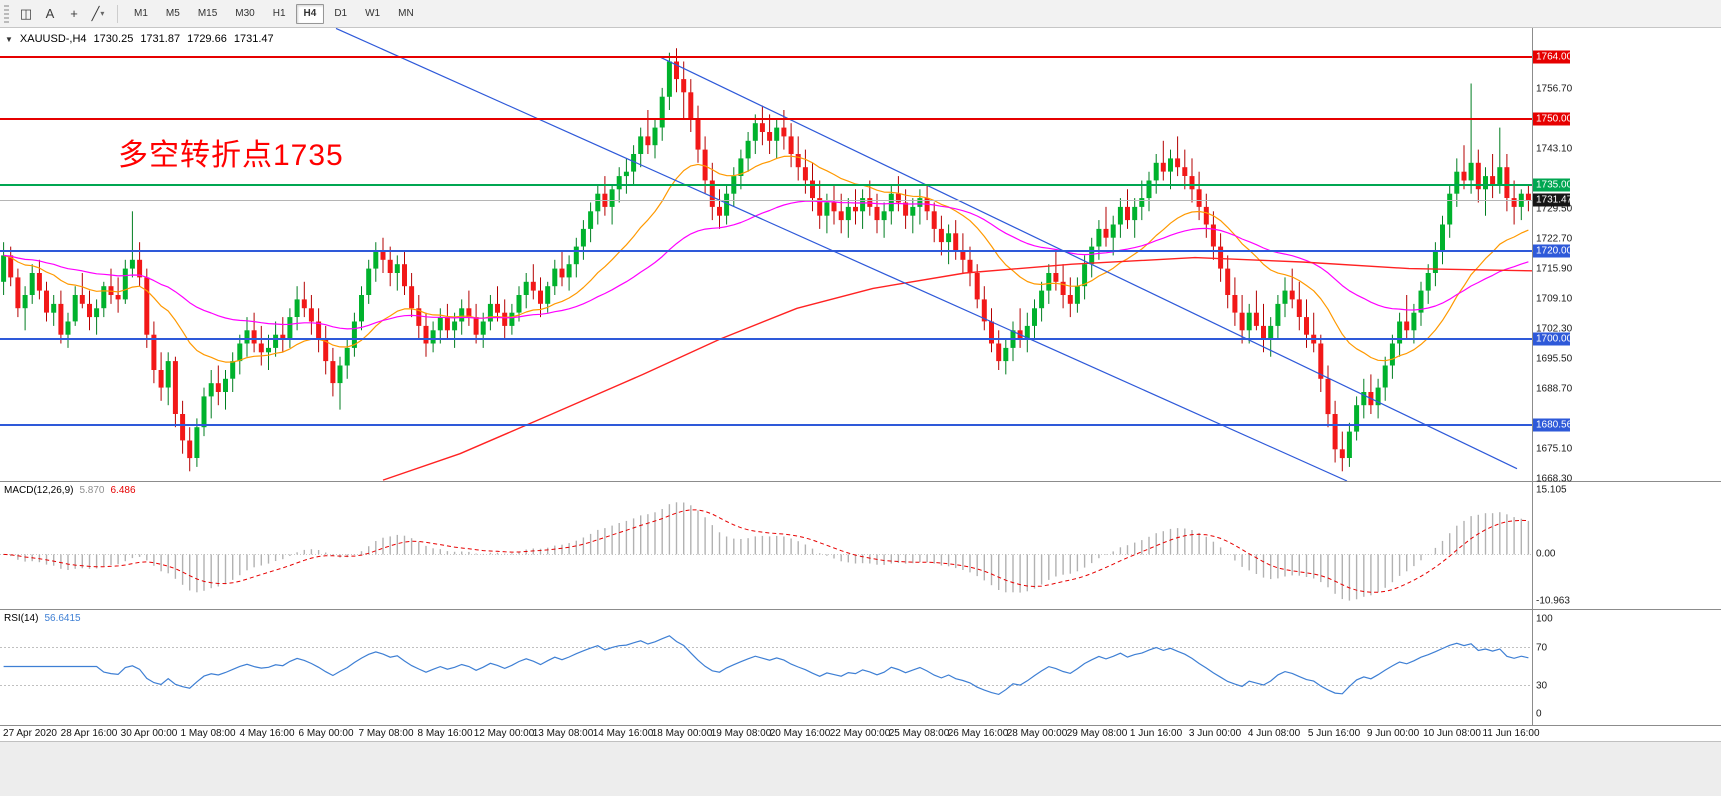  I want to click on macd-histogram, so click(766, 551).